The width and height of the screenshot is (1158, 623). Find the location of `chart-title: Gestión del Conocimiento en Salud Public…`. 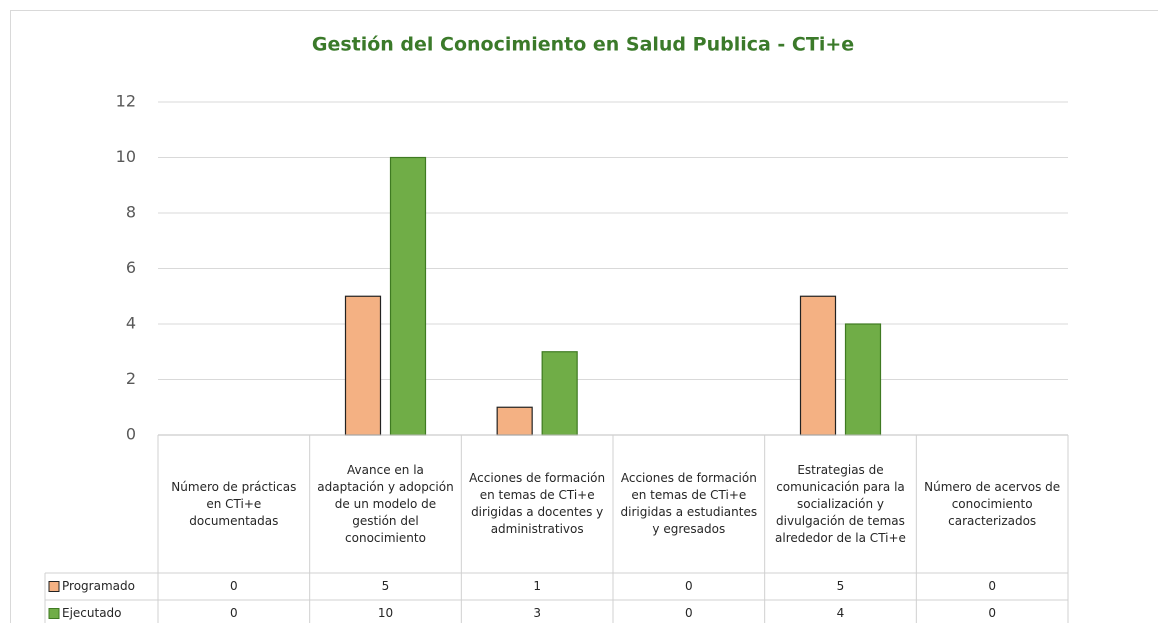

chart-title: Gestión del Conocimiento en Salud Public… is located at coordinates (583, 45).